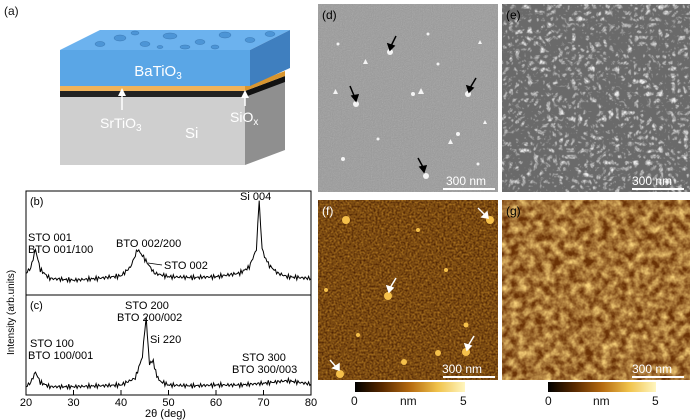 The height and width of the screenshot is (420, 696). I want to click on surface-grains, so click(185, 40).